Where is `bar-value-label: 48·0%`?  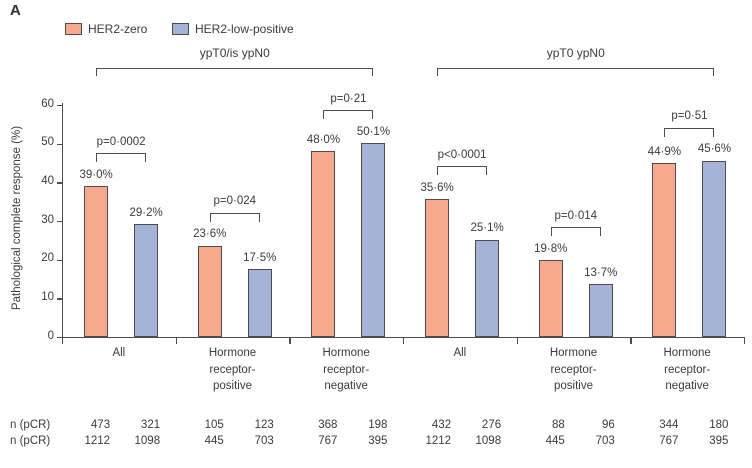
bar-value-label: 48·0% is located at coordinates (323, 139).